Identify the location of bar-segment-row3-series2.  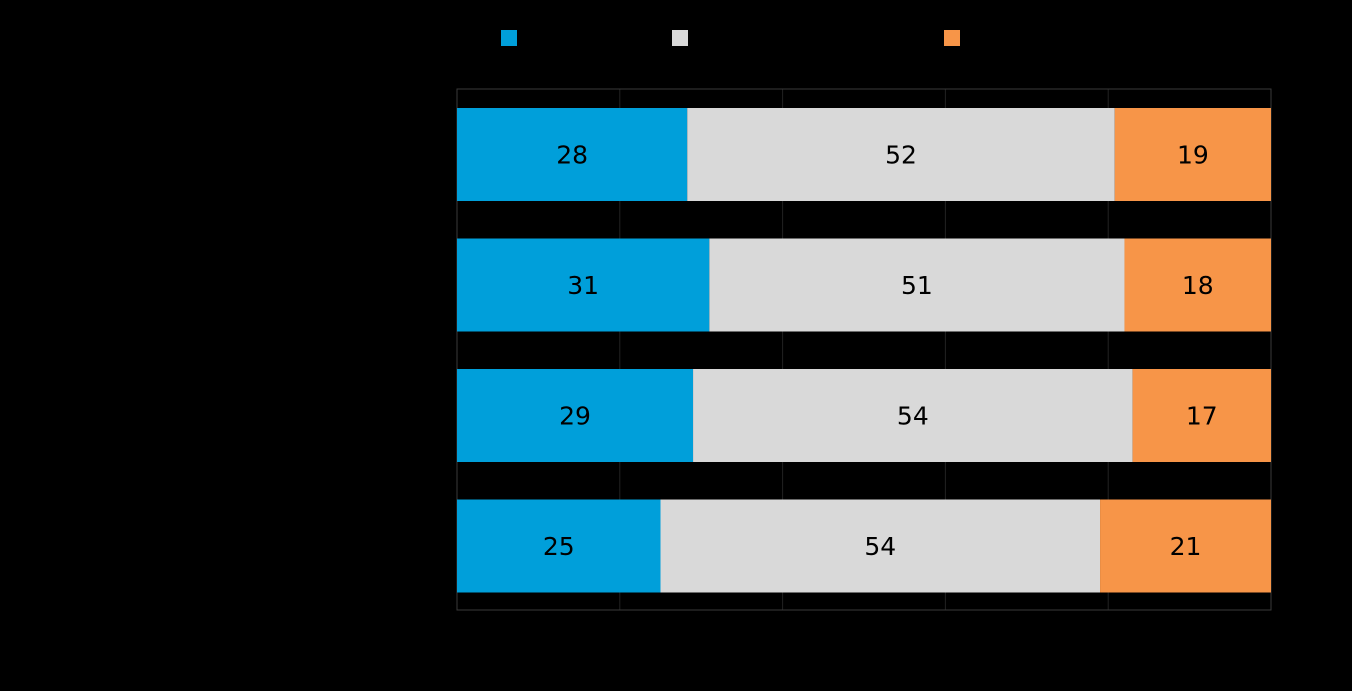
(913, 415).